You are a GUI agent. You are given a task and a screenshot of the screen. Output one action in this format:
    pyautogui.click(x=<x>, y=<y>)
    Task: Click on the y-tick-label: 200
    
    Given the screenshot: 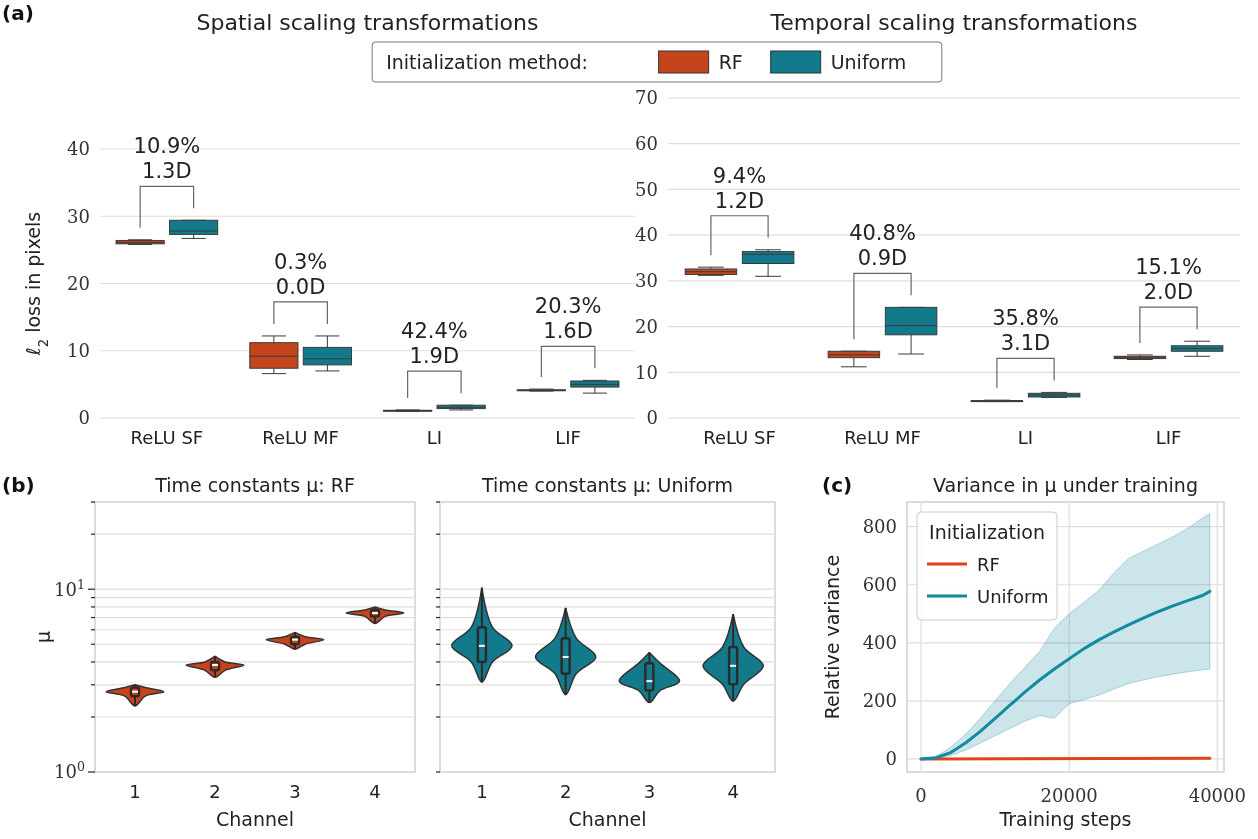 What is the action you would take?
    pyautogui.click(x=879, y=701)
    